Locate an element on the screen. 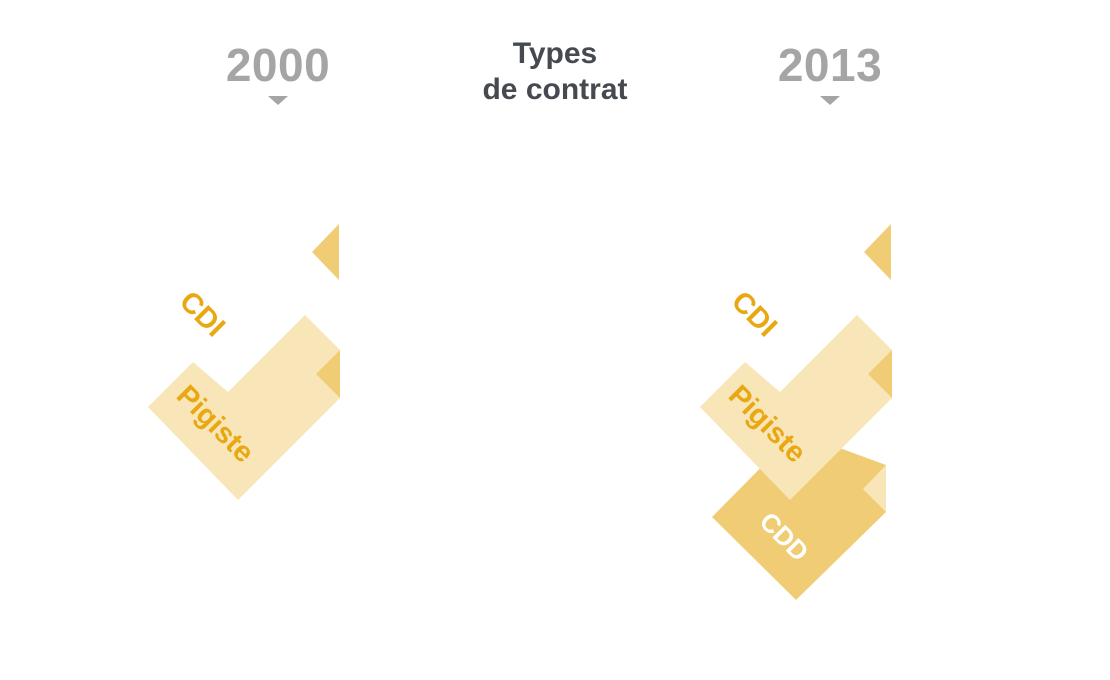 The image size is (1110, 680). pigiste-2000-fold is located at coordinates (328, 374).